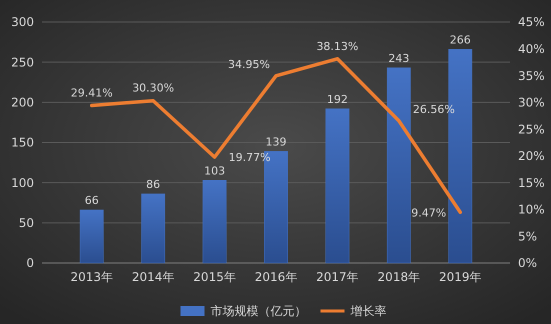 Image resolution: width=551 pixels, height=324 pixels. I want to click on x-tick-label: 2019年, so click(460, 277).